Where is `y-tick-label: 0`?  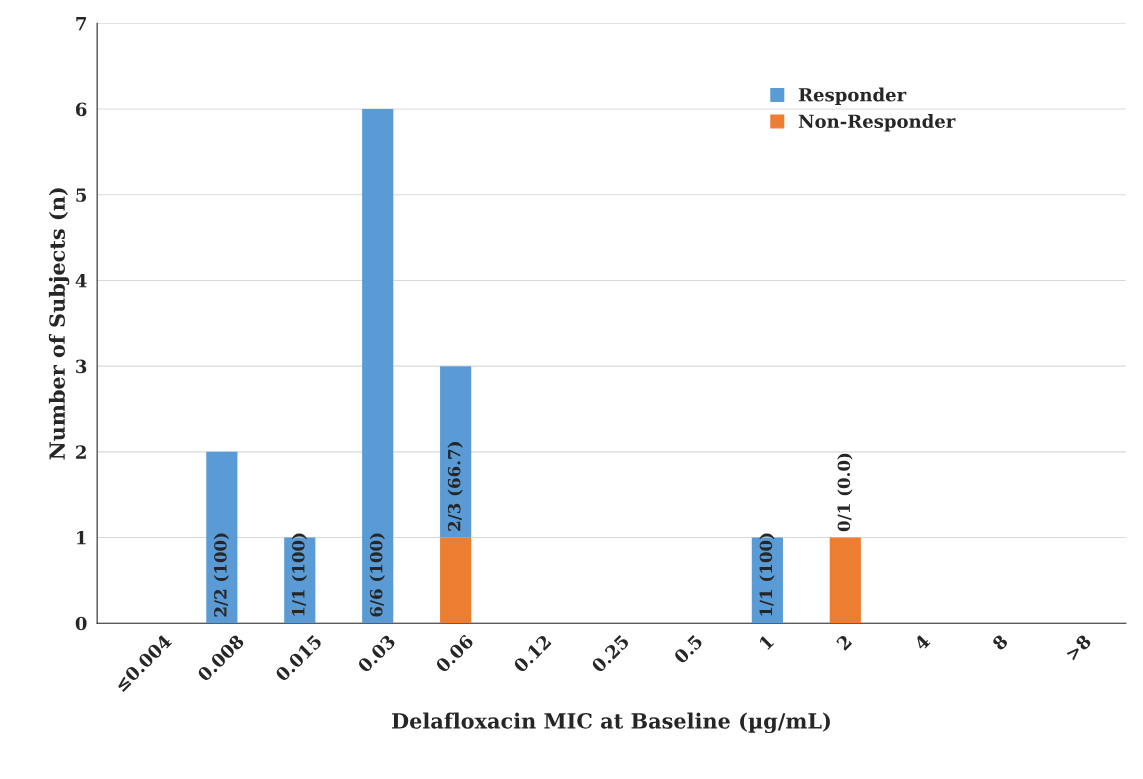
y-tick-label: 0 is located at coordinates (81, 623).